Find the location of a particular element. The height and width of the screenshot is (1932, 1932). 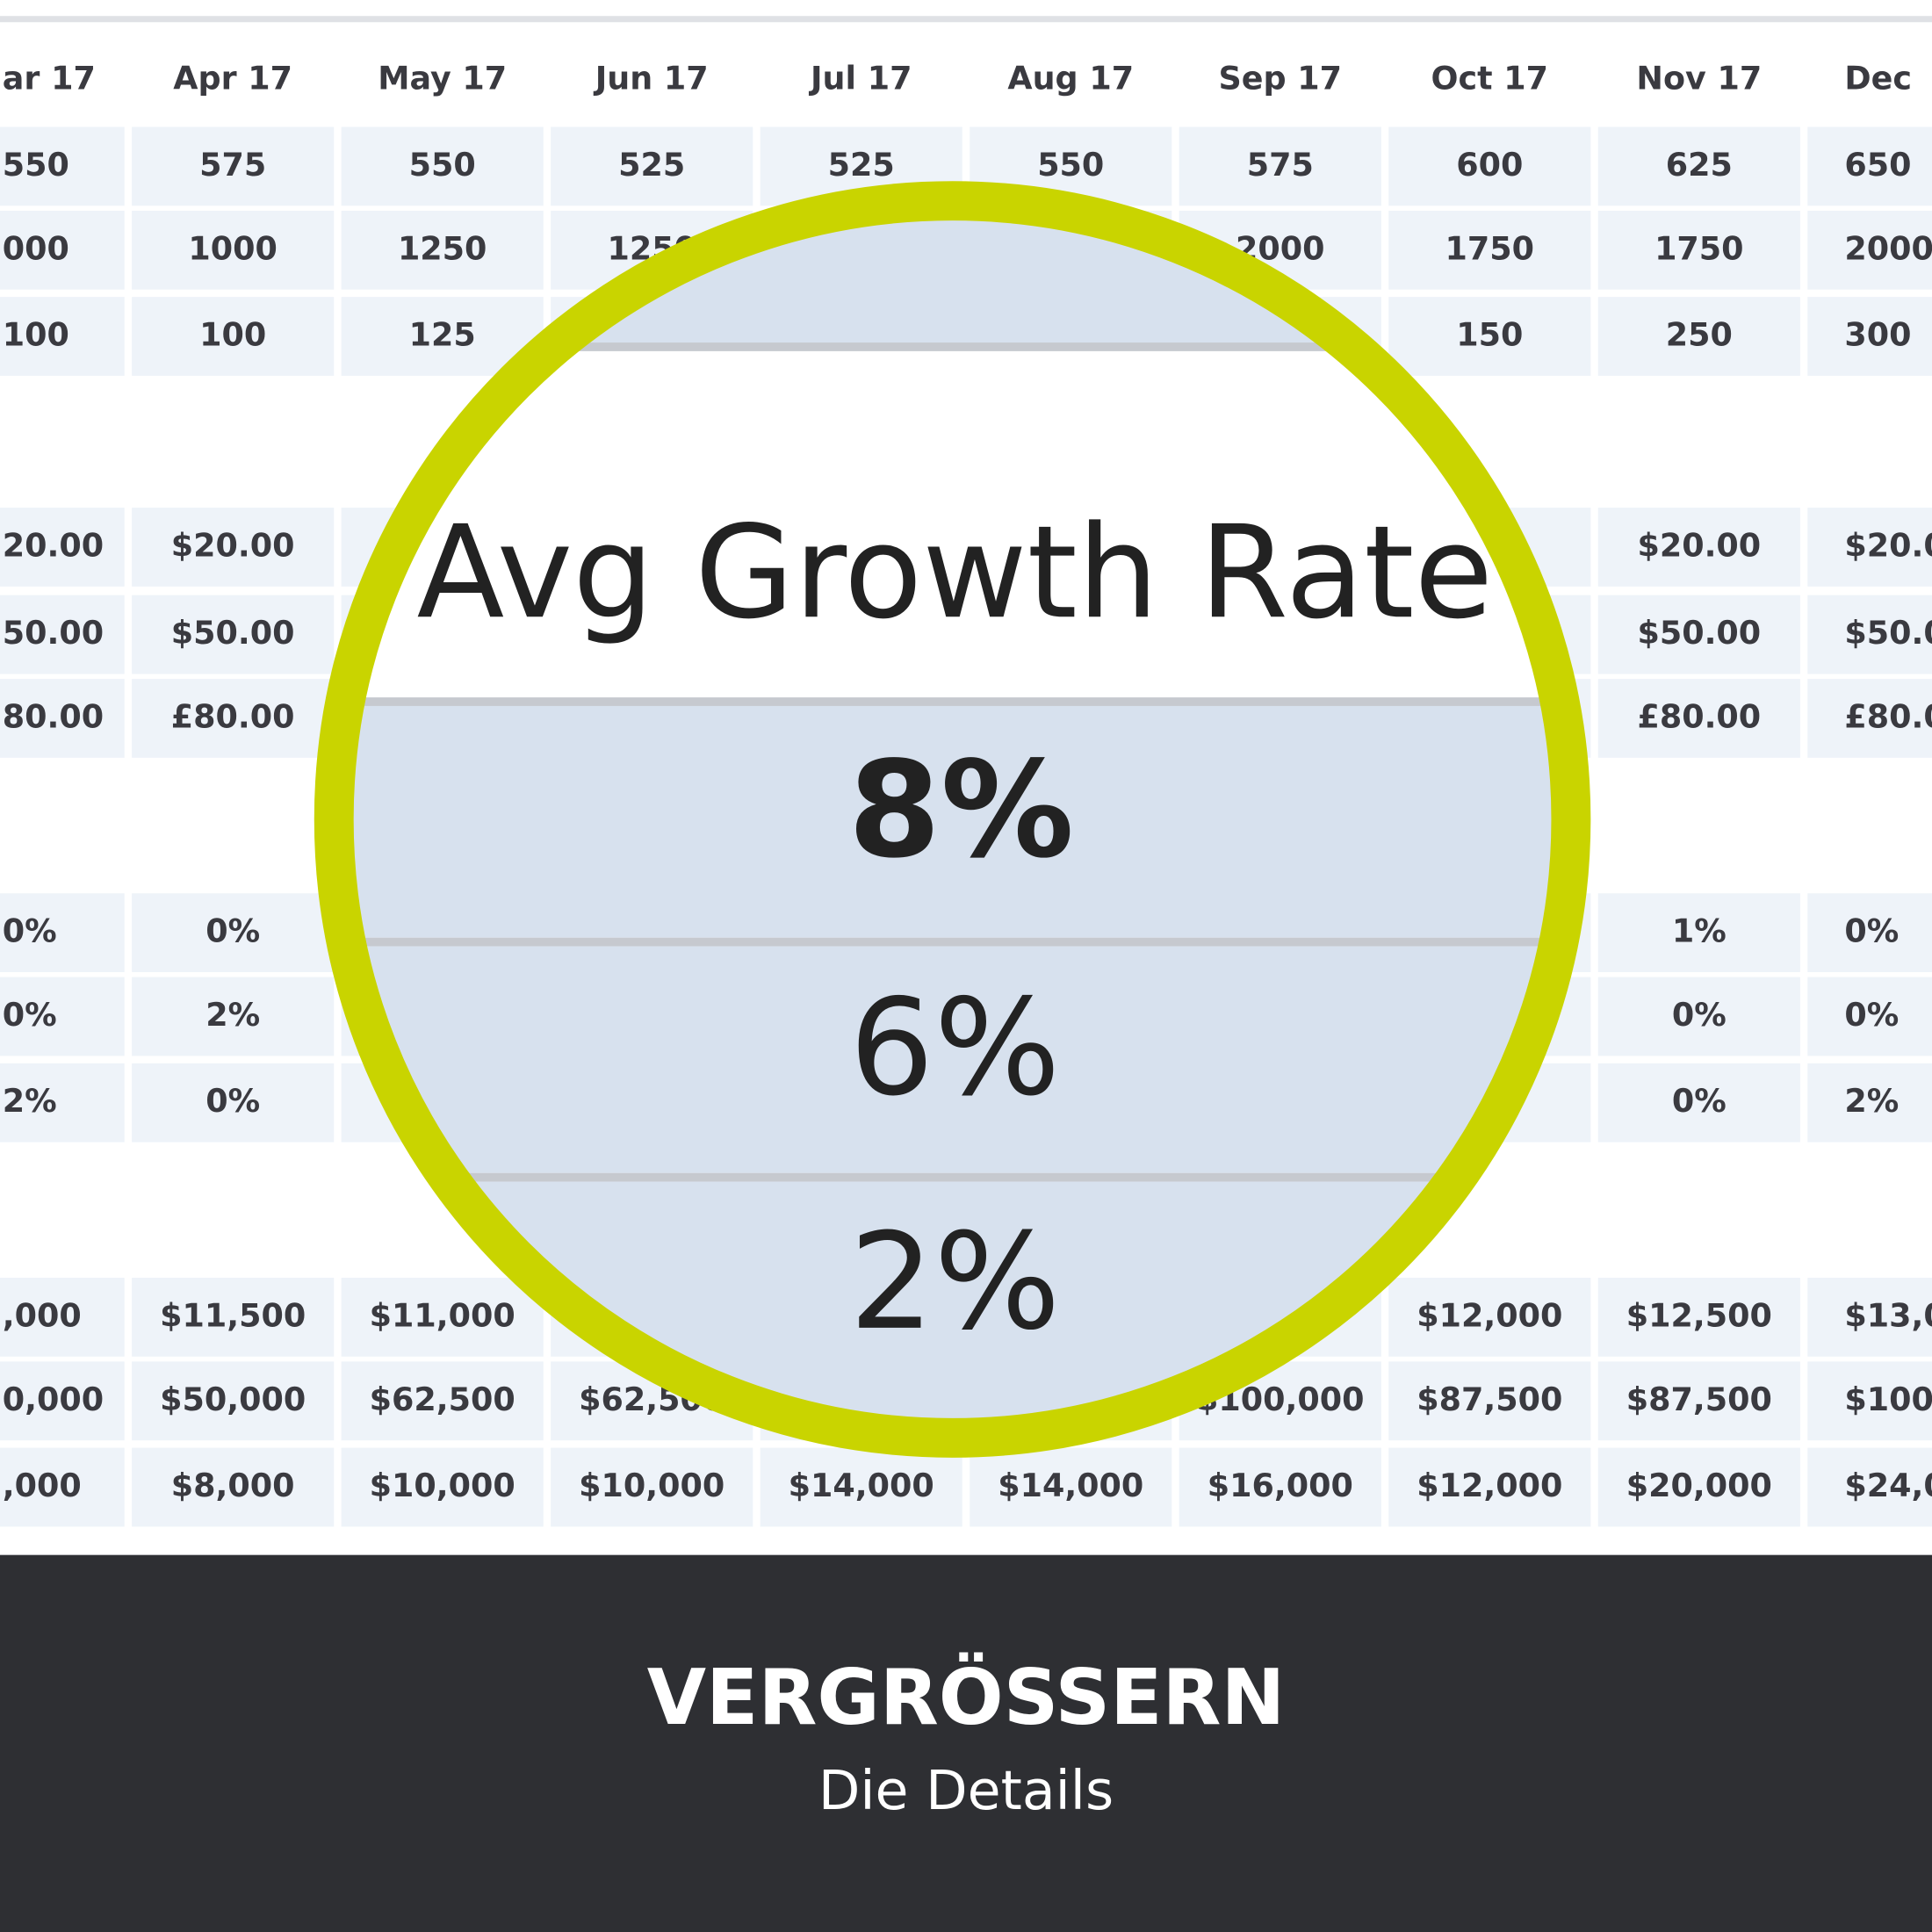

cell-text: $100,0 is located at coordinates (1888, 1399).